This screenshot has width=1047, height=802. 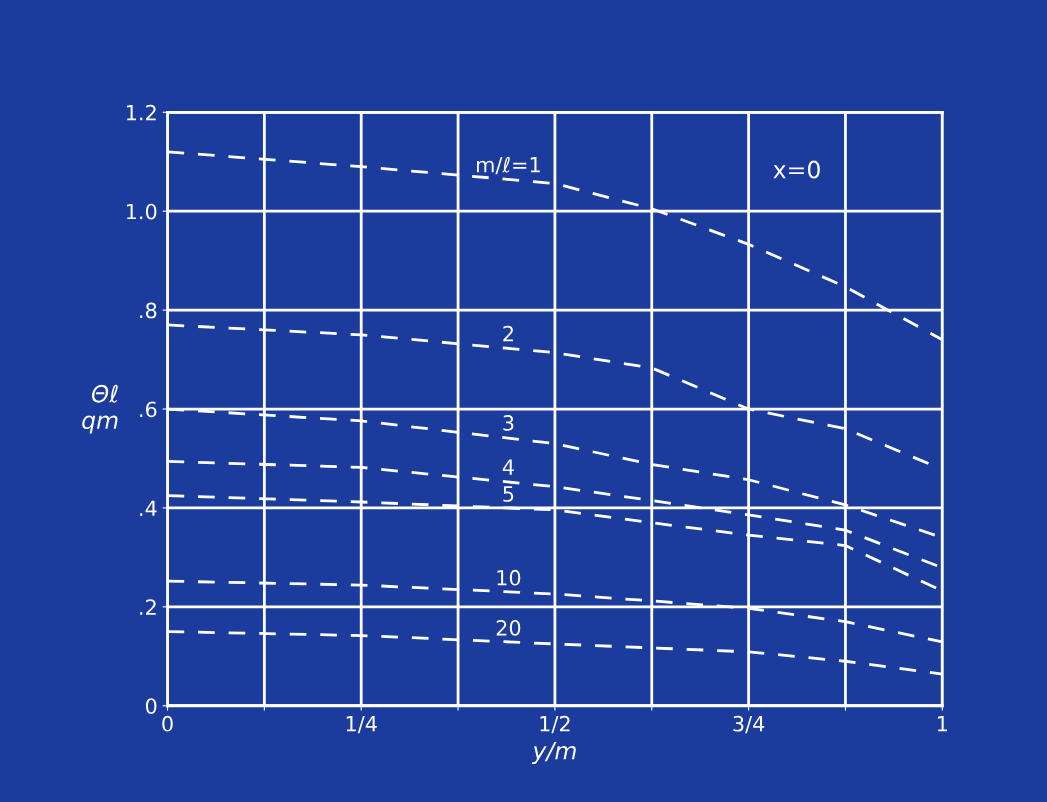 I want to click on y-tick-label: 1.2, so click(x=141, y=112).